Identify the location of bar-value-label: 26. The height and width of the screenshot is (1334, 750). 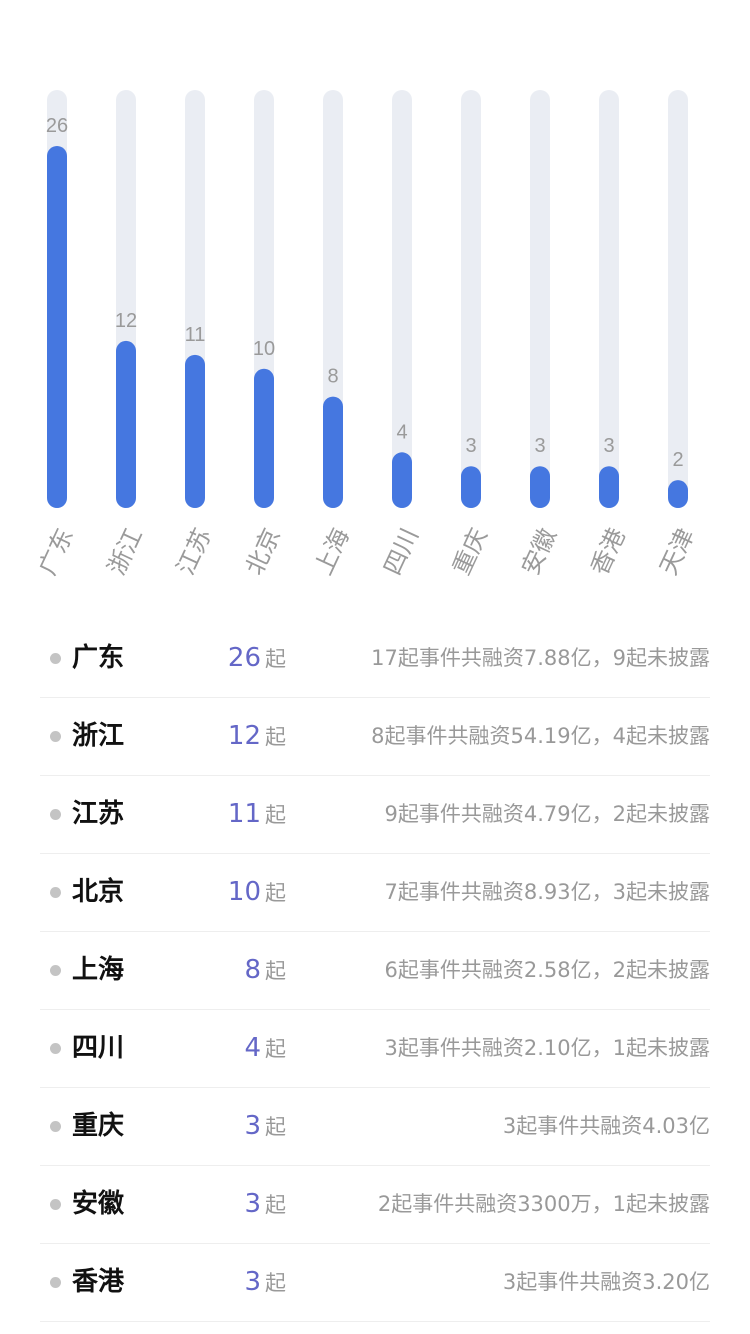
(57, 126).